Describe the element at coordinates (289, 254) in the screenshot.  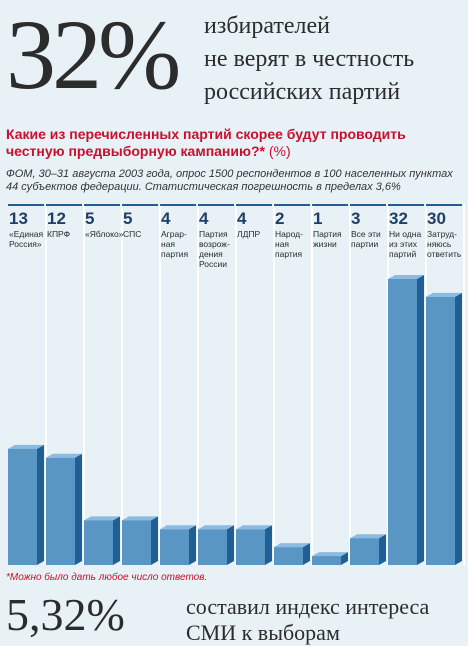
I see `bar-category-label: партия` at that location.